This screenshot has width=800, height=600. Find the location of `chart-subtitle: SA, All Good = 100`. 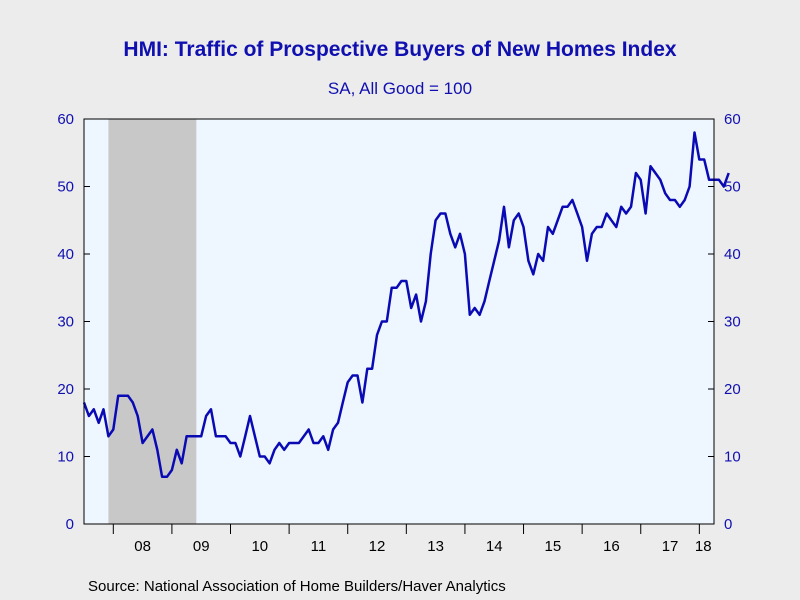

chart-subtitle: SA, All Good = 100 is located at coordinates (400, 88).